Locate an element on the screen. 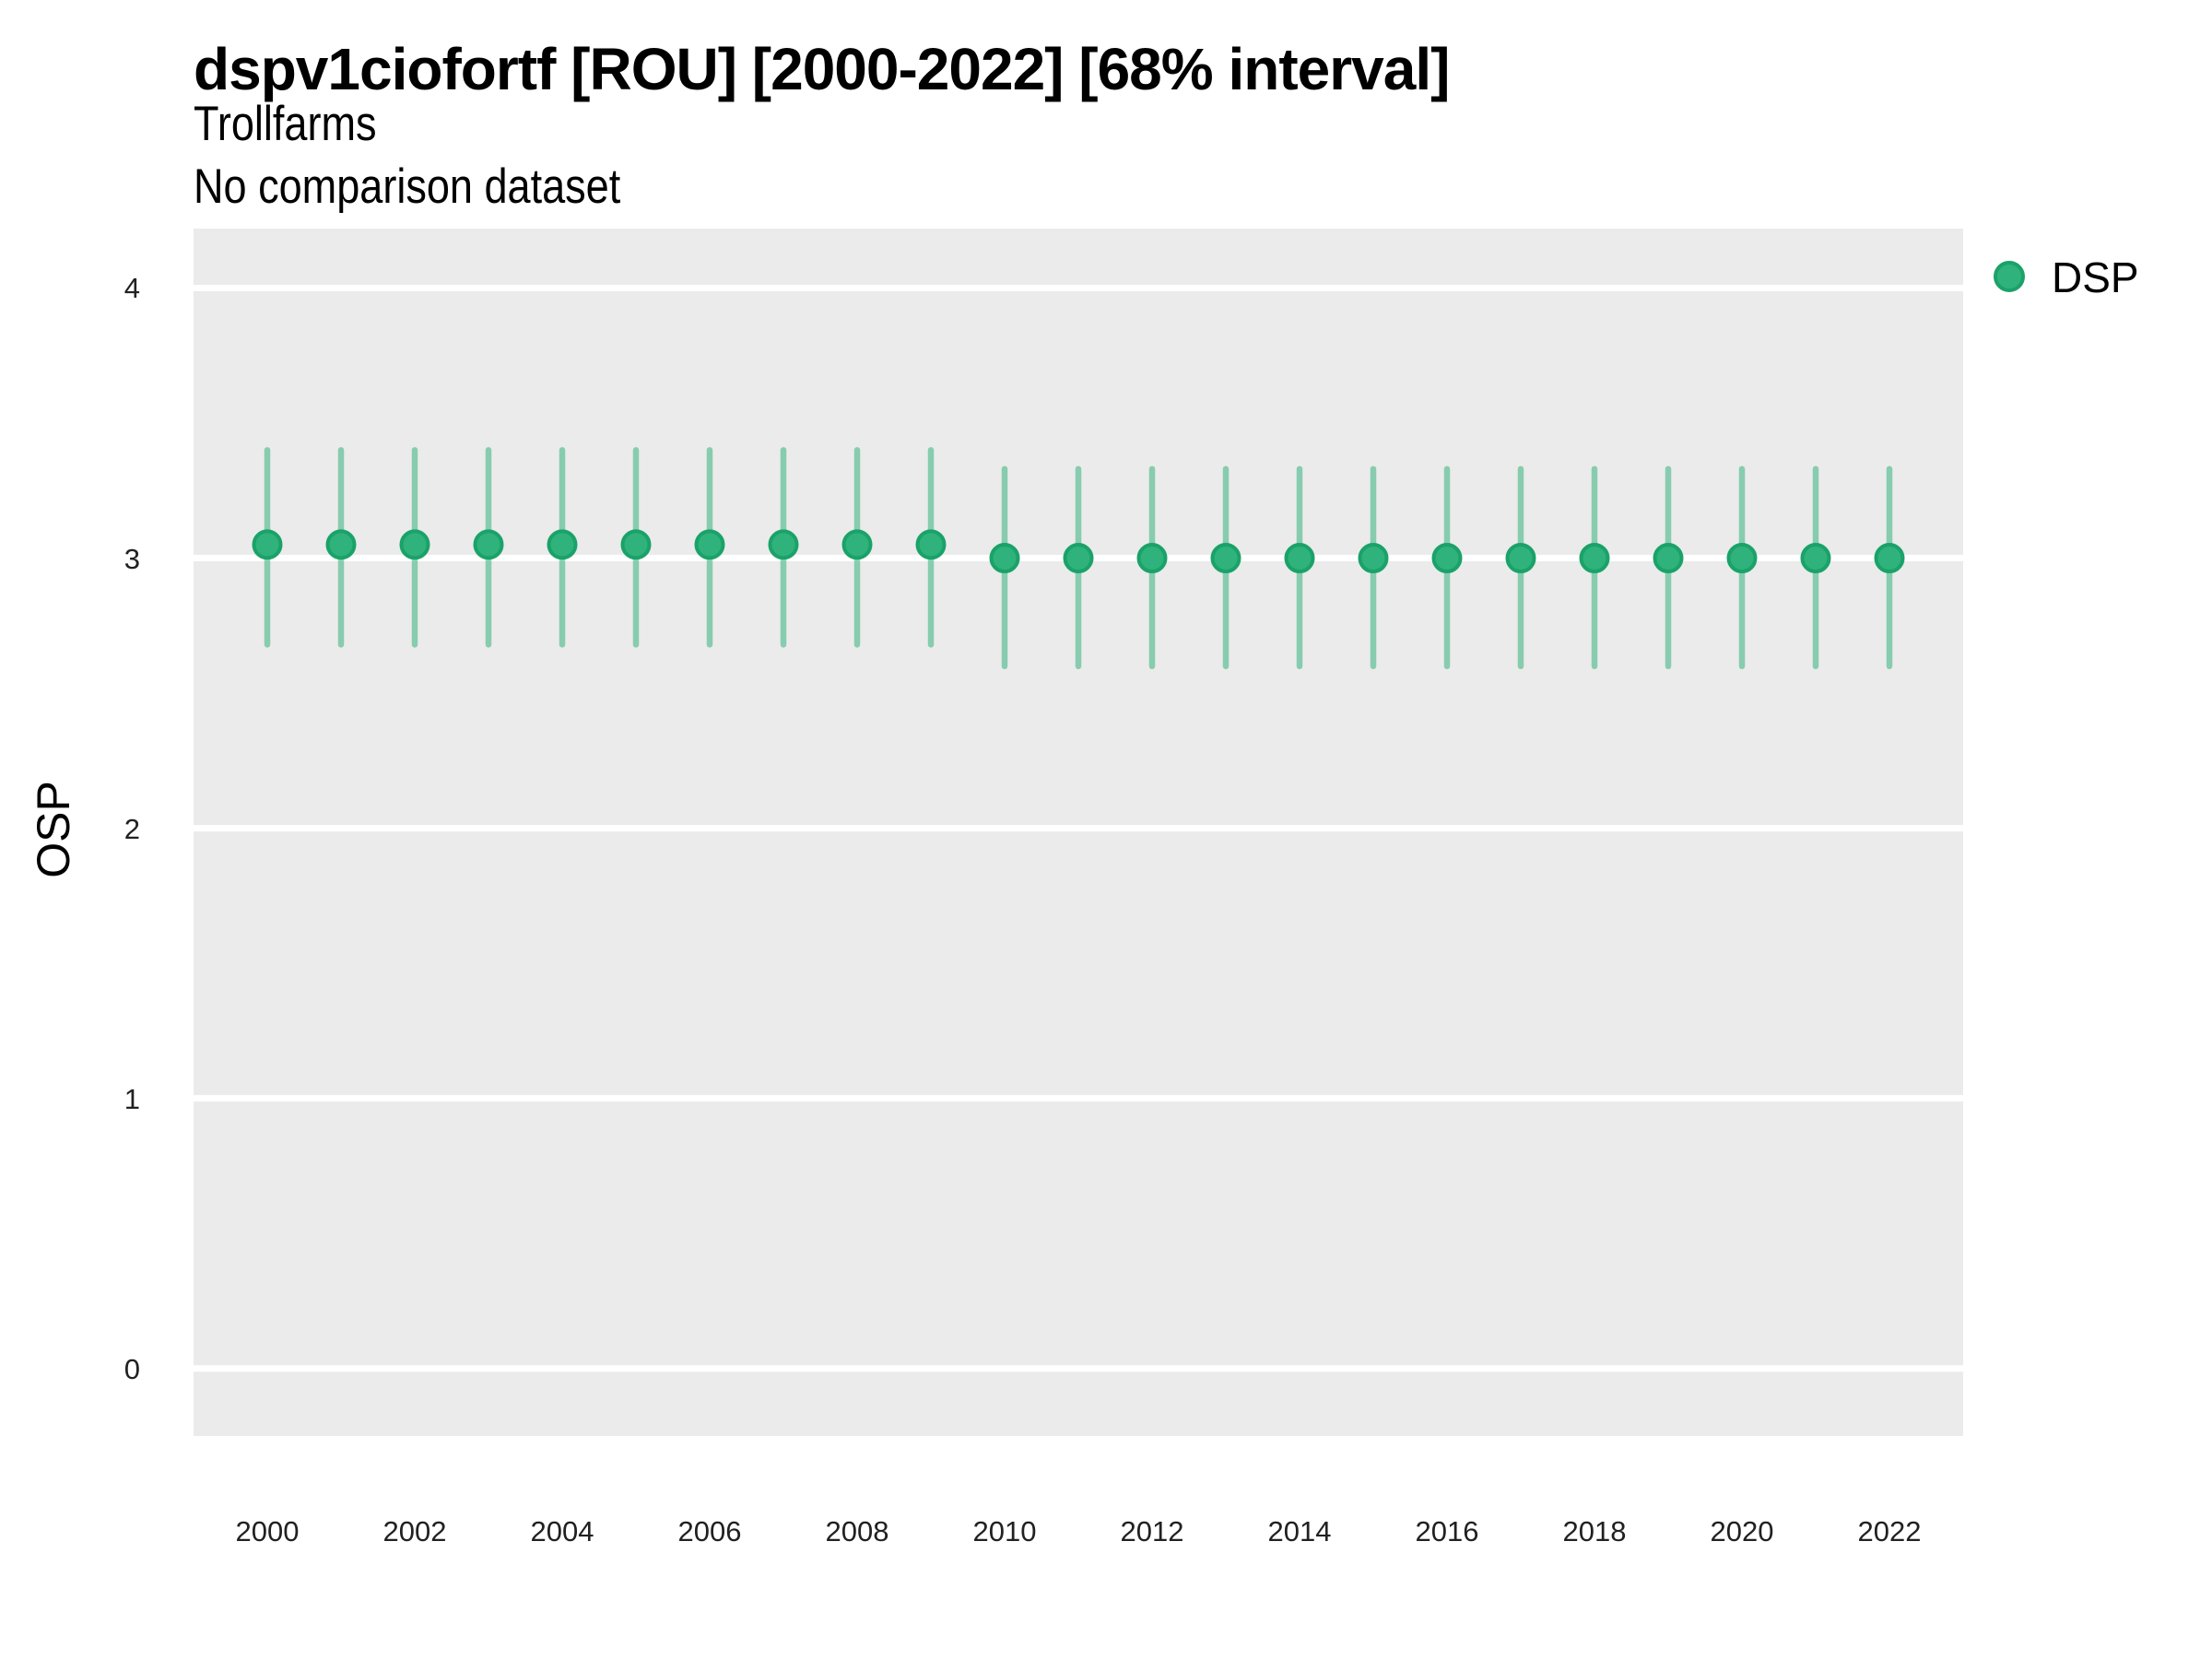 The height and width of the screenshot is (1659, 2212). y-tick-label: 0 is located at coordinates (132, 1368).